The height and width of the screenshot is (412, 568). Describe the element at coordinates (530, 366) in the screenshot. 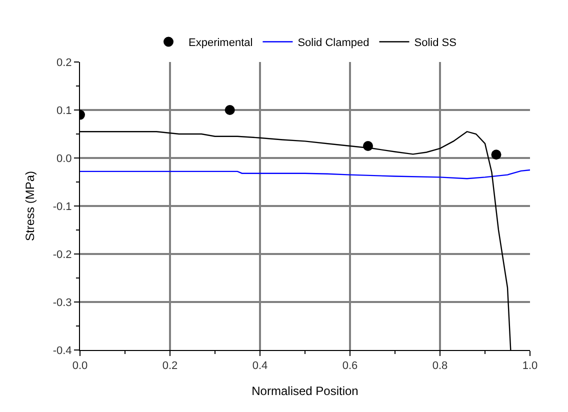

I see `x-tick-label: 1.0` at that location.